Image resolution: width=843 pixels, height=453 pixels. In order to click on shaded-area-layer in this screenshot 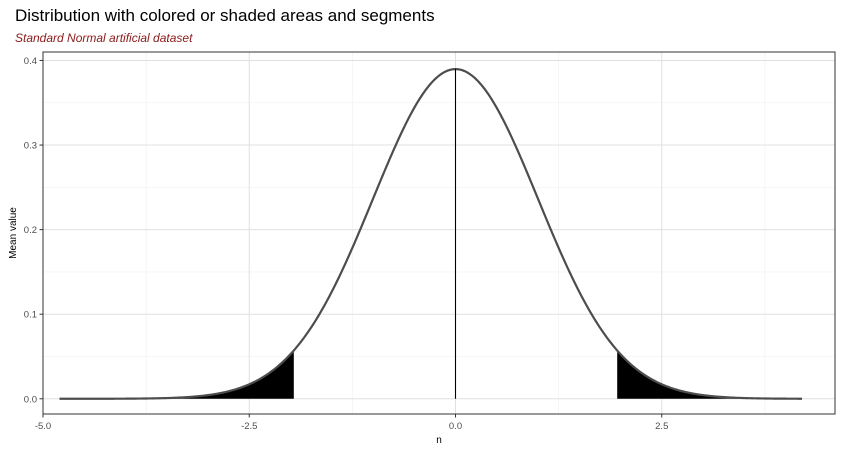, I will do `click(430, 374)`.